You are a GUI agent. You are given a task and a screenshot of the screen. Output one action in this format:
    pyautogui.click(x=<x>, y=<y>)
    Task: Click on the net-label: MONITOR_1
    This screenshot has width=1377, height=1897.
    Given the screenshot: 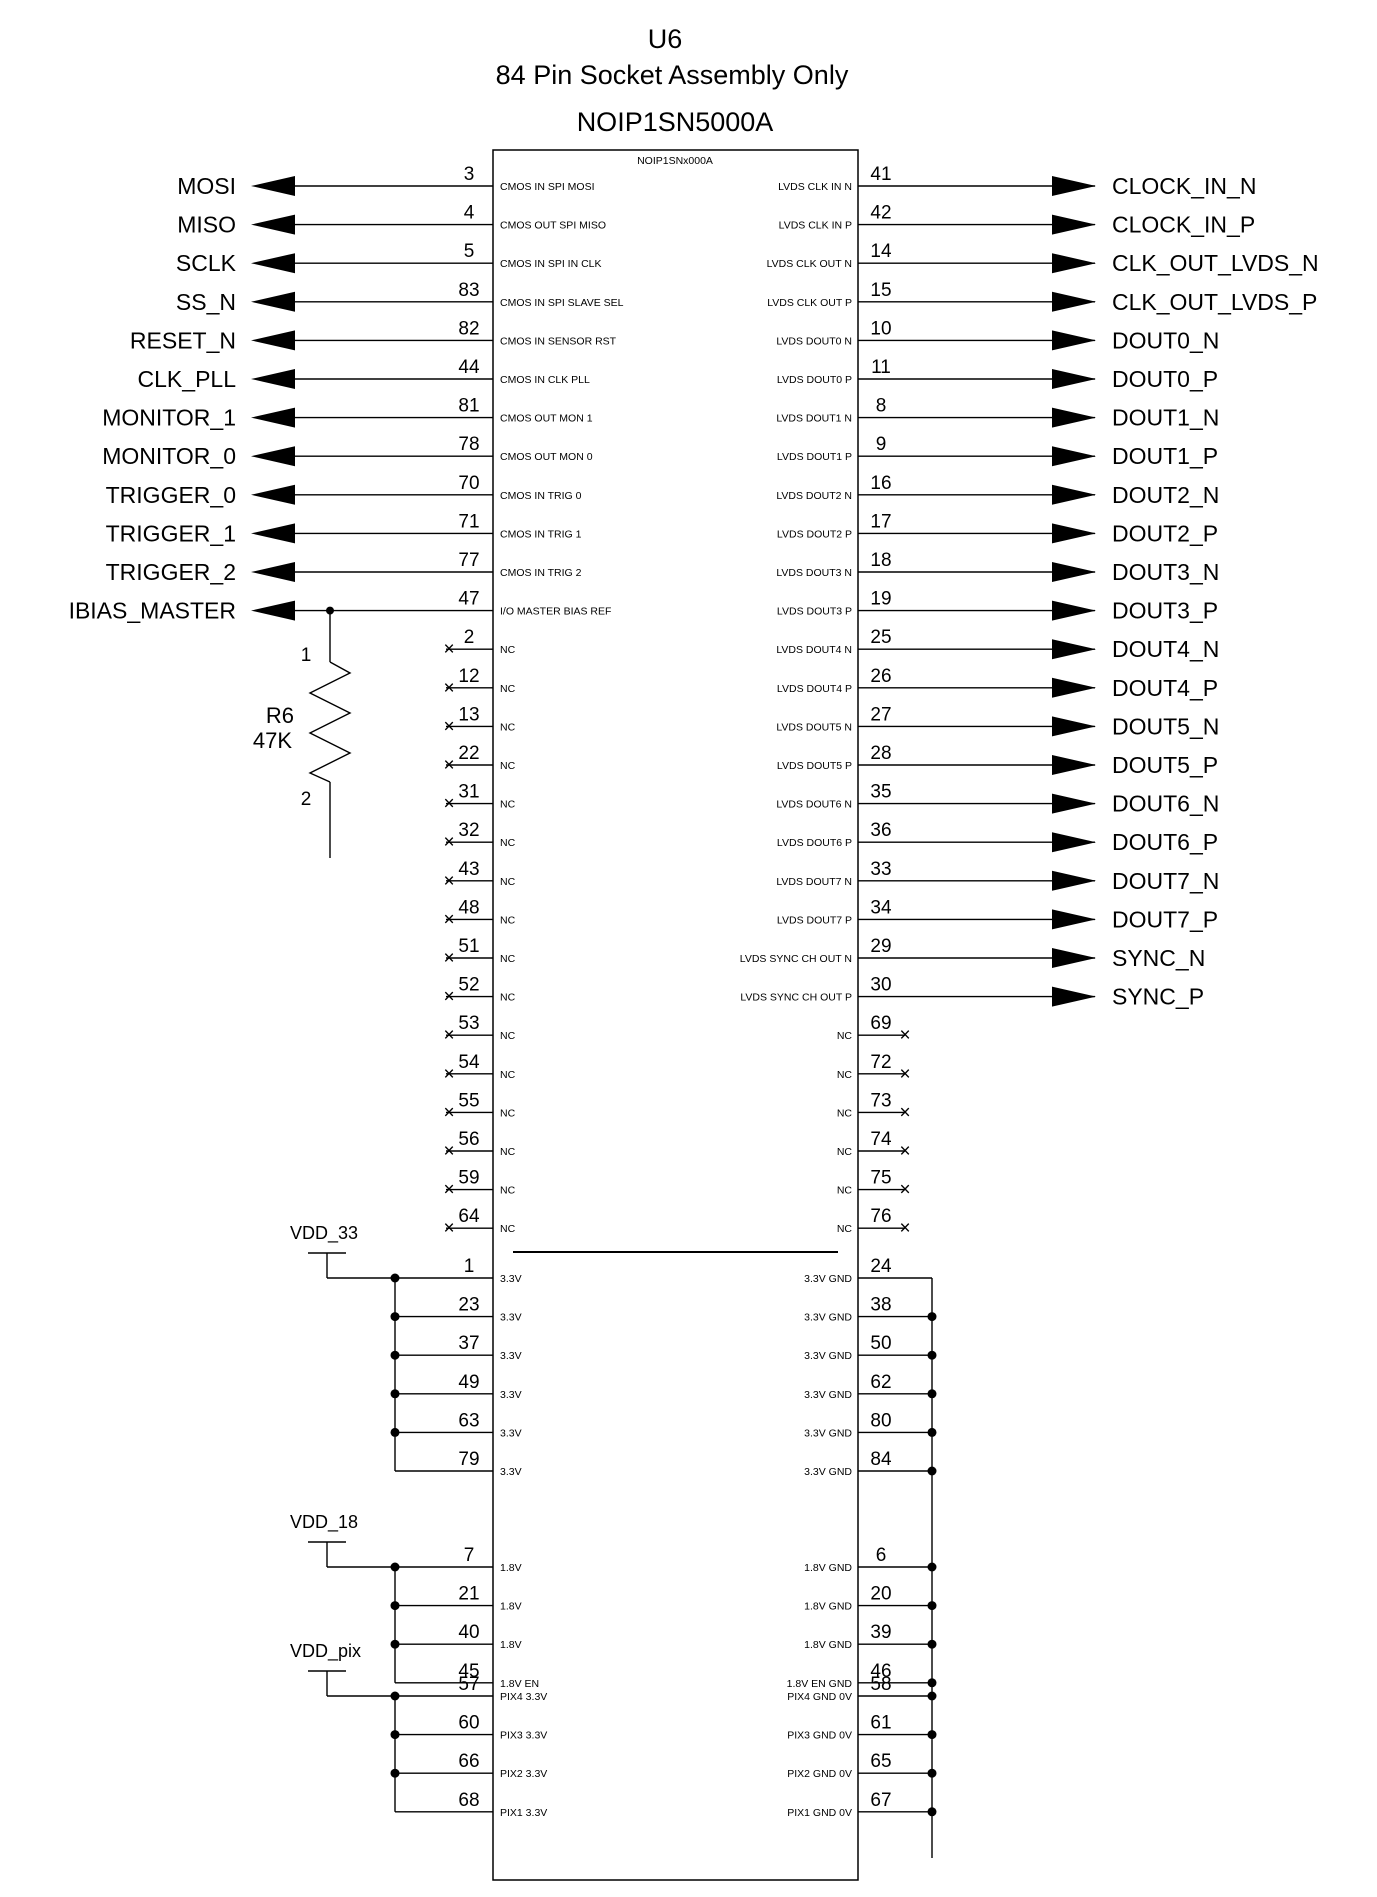 What is the action you would take?
    pyautogui.click(x=169, y=418)
    